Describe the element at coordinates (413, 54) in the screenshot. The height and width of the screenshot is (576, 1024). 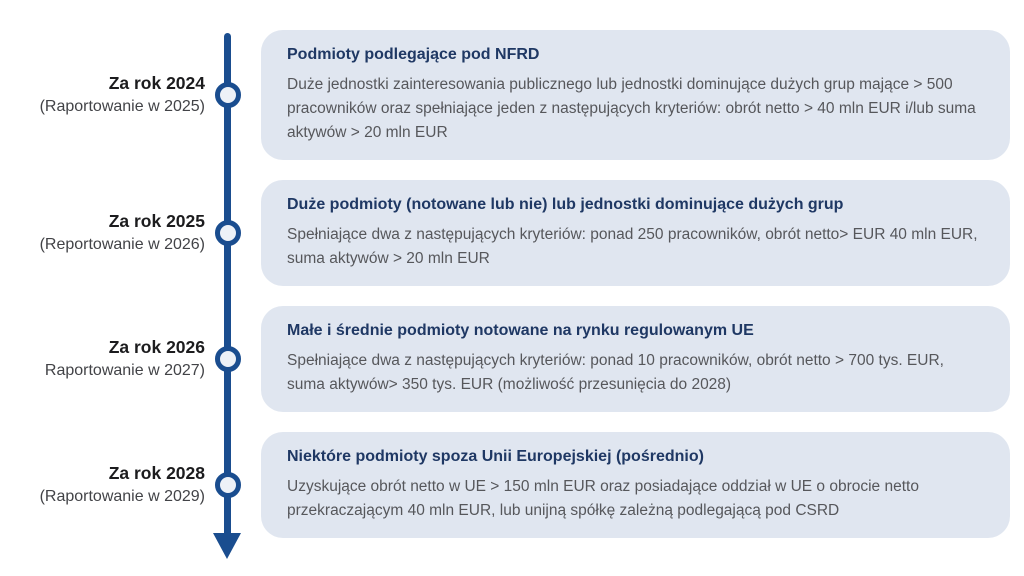
I see `card-title: Podmioty podlegające pod NFRD` at that location.